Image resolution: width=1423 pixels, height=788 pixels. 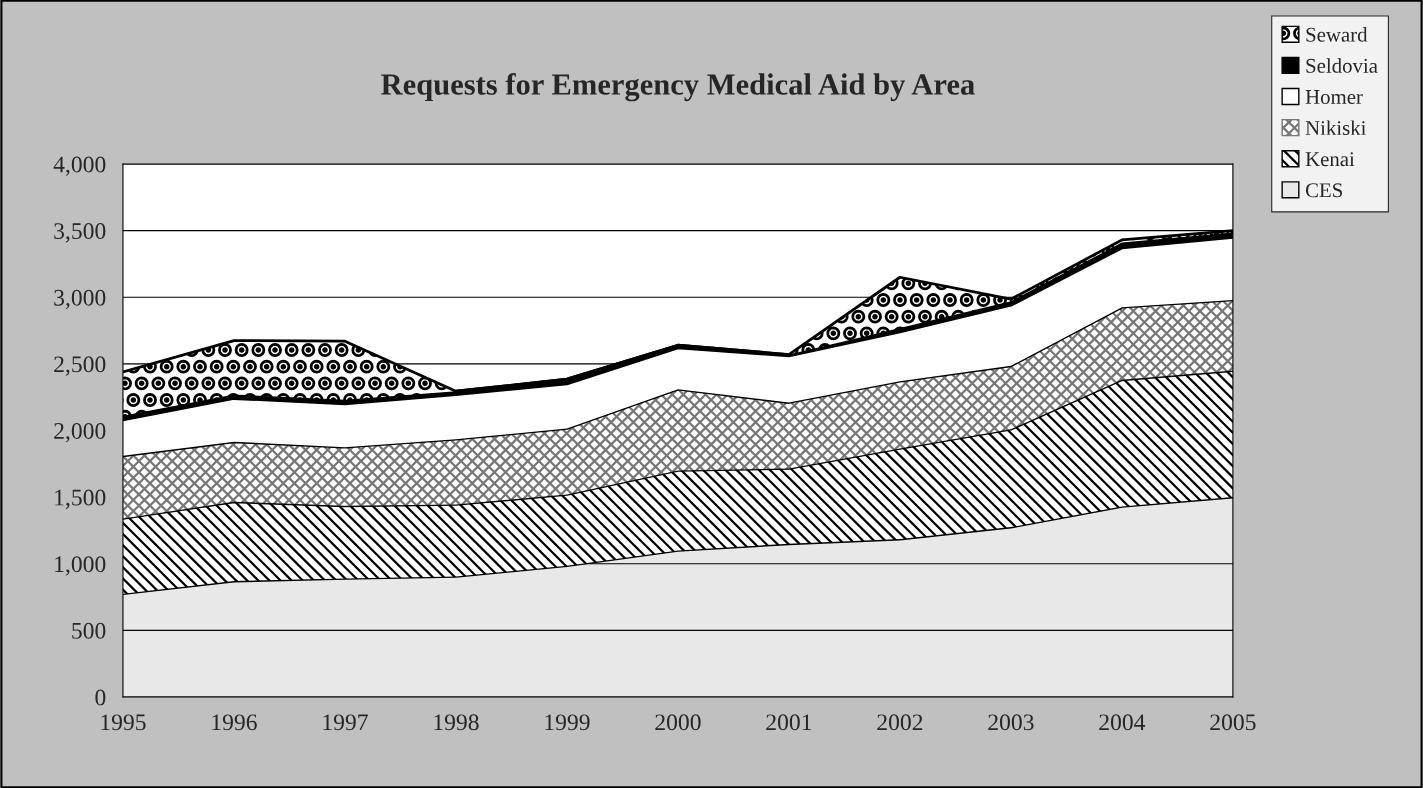 What do you see at coordinates (900, 722) in the screenshot?
I see `x-tick-label: 2002` at bounding box center [900, 722].